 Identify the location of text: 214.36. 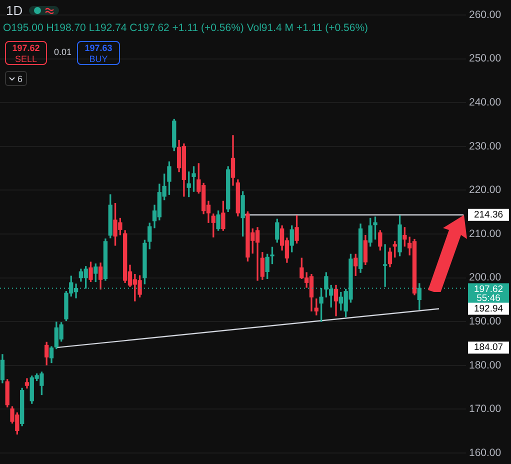
(489, 215).